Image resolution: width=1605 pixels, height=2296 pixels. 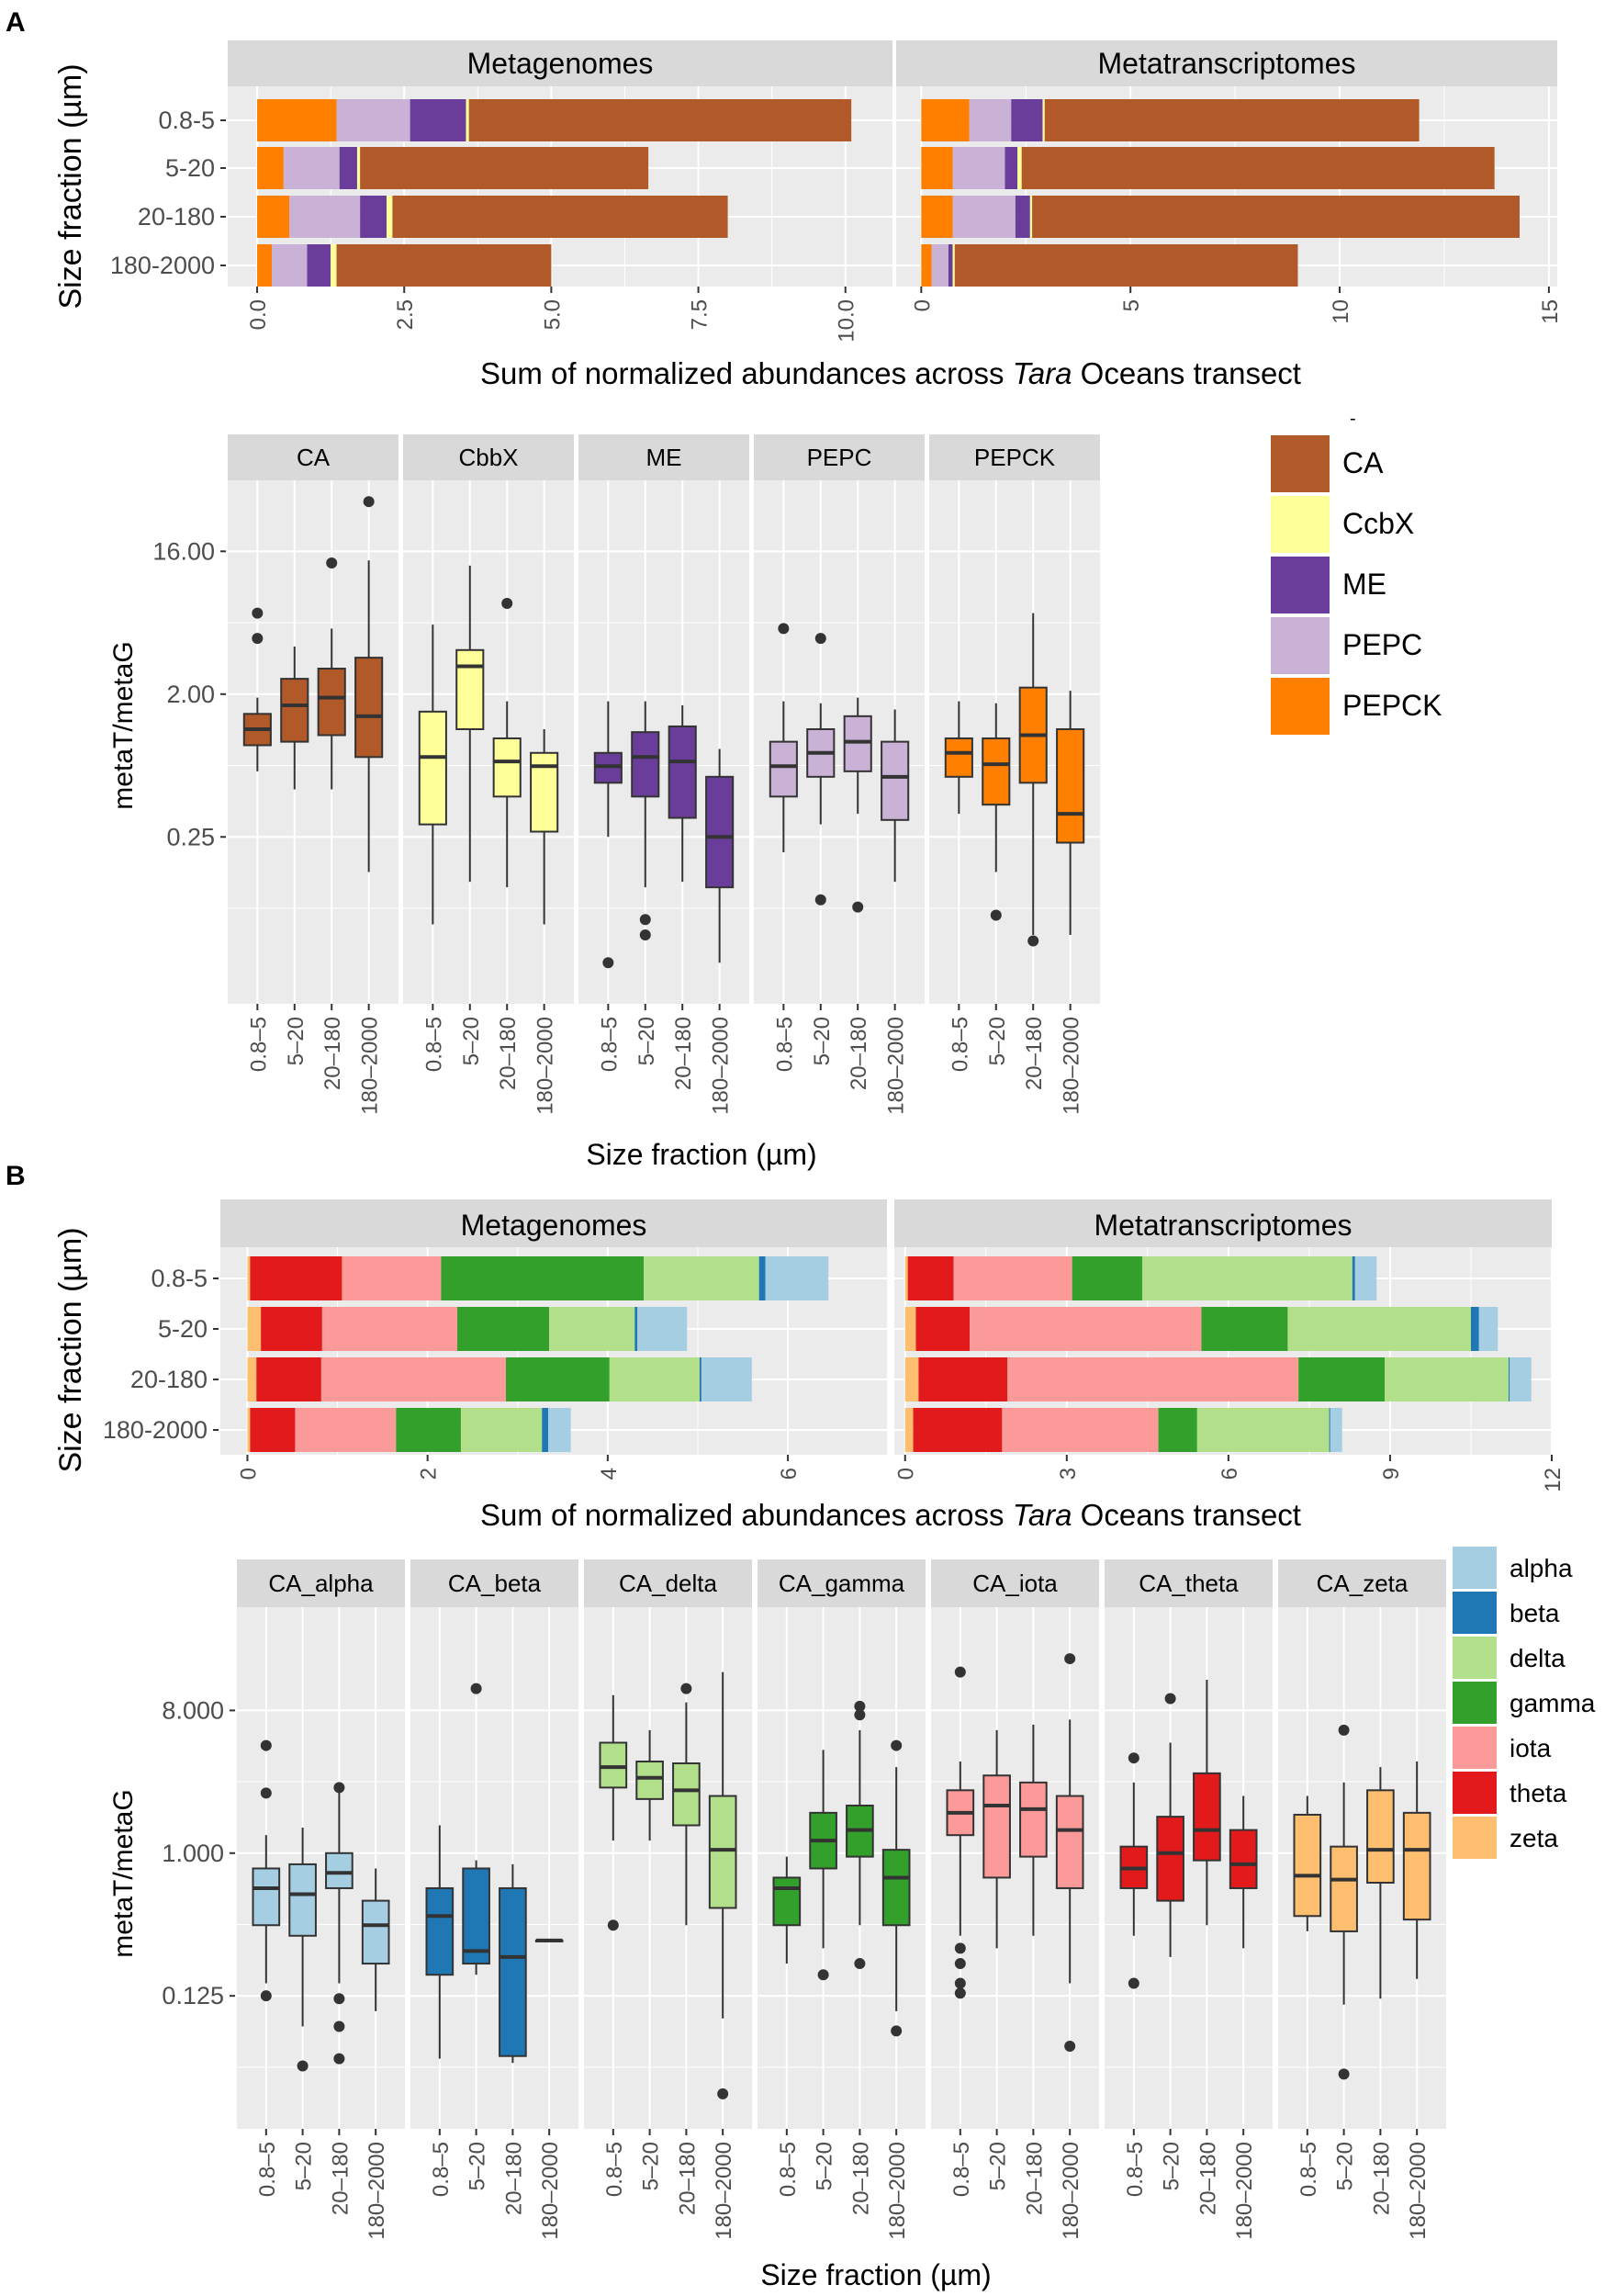 What do you see at coordinates (922, 305) in the screenshot?
I see `a-stack-xtick-label: 0` at bounding box center [922, 305].